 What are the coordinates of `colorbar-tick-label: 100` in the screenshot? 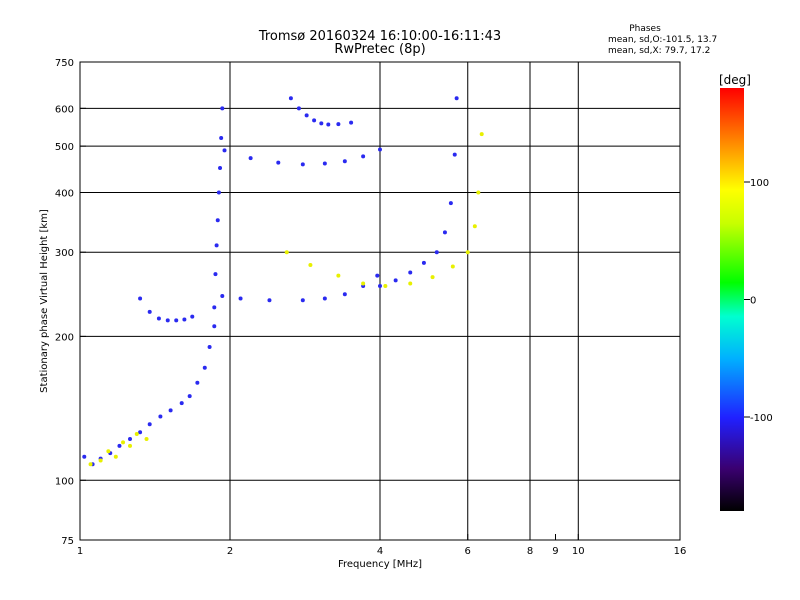 It's located at (759, 183).